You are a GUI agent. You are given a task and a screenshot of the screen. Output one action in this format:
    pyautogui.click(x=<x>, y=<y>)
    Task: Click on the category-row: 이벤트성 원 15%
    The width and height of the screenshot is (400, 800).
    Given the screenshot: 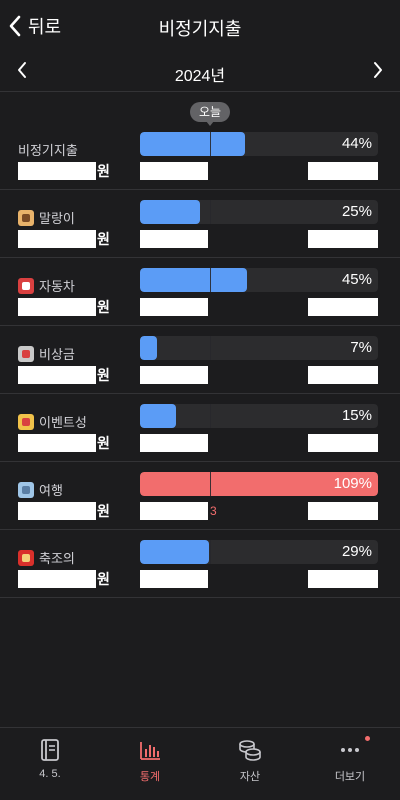 What is the action you would take?
    pyautogui.click(x=200, y=428)
    